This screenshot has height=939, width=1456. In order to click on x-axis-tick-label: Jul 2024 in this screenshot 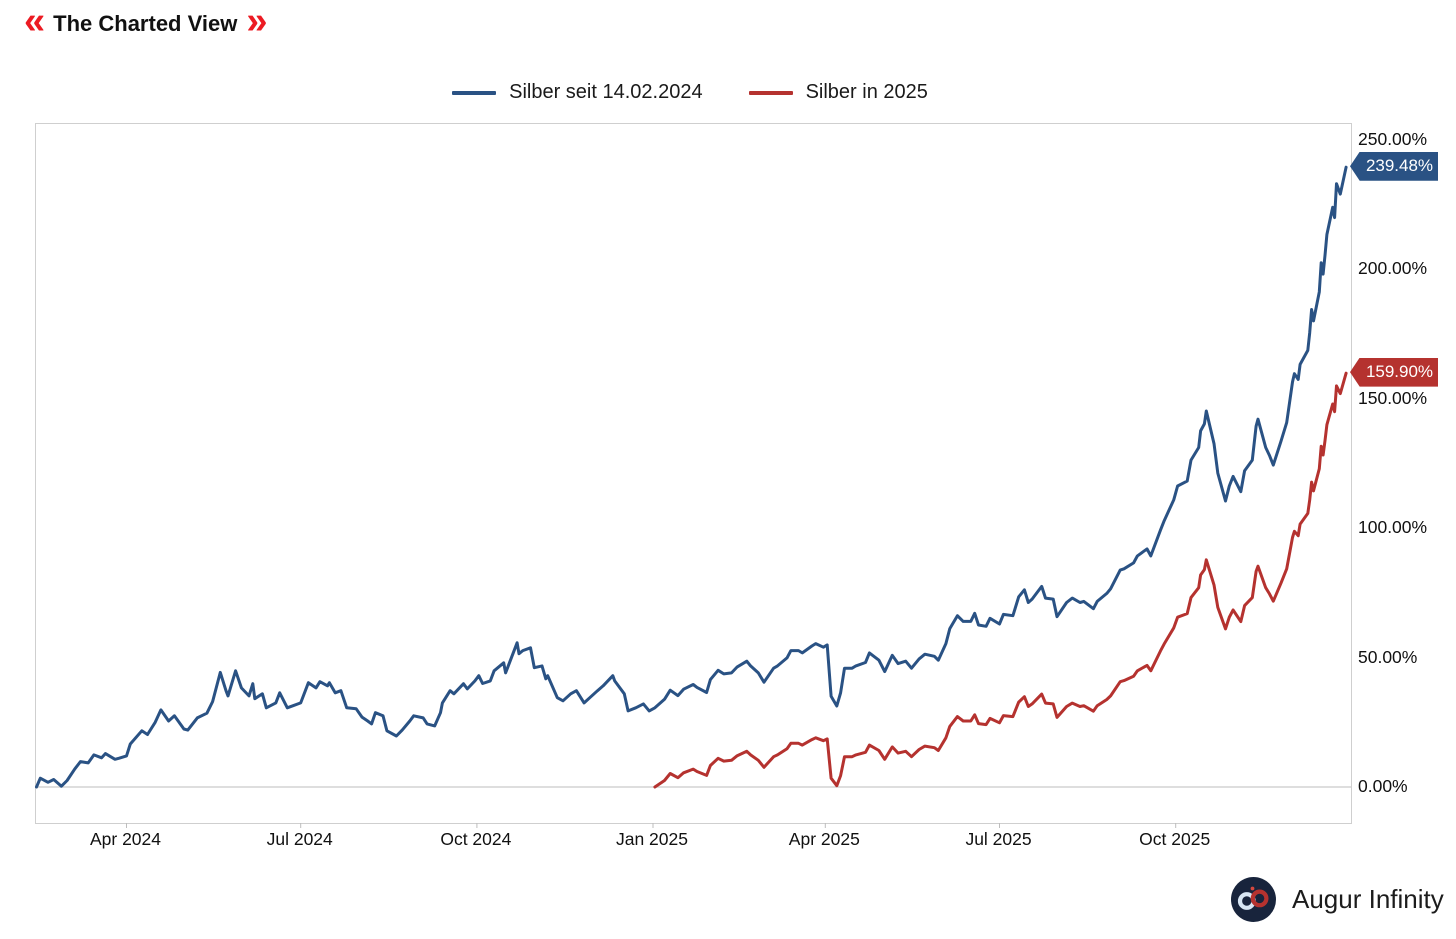, I will do `click(299, 839)`.